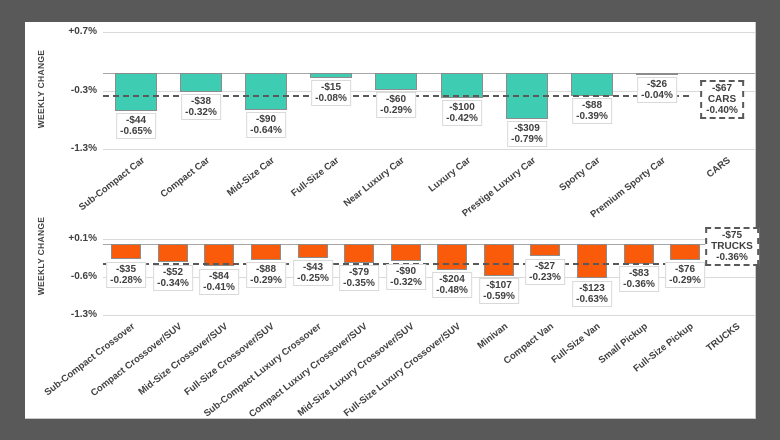  I want to click on data-label-percent: -0.04%, so click(657, 95).